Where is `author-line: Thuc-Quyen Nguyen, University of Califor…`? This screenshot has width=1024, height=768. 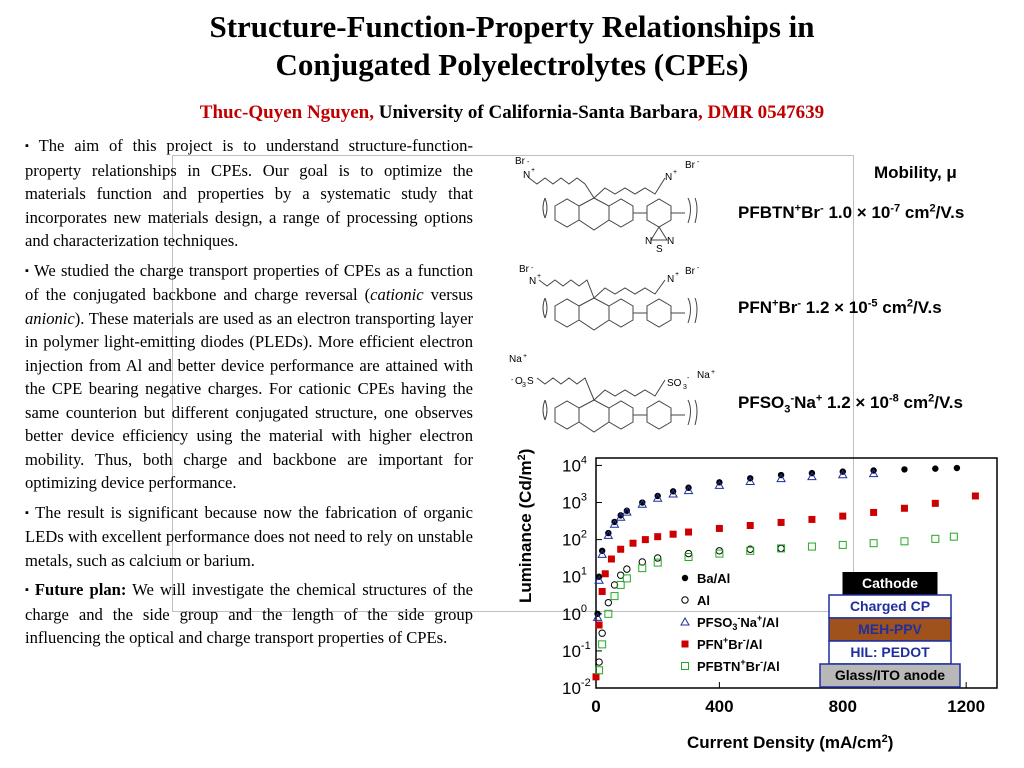
author-line: Thuc-Quyen Nguyen, University of Califor… is located at coordinates (512, 113).